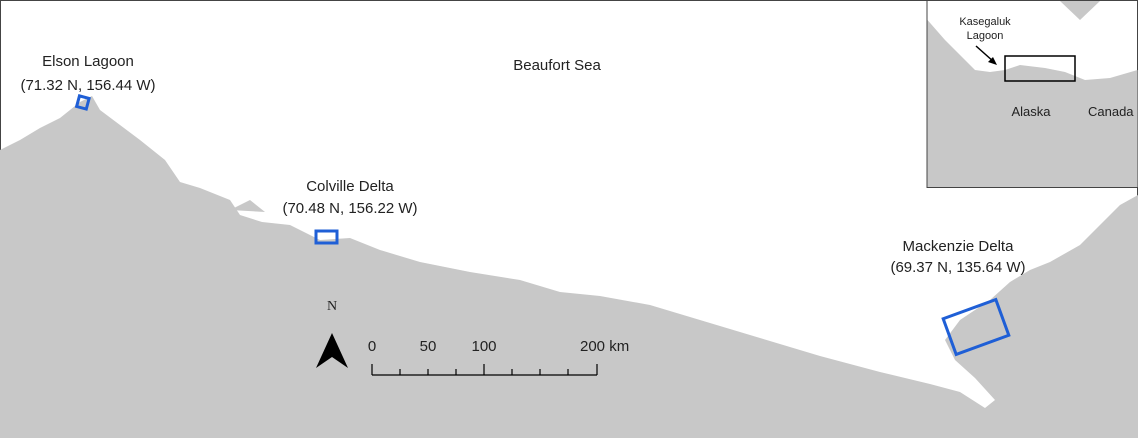  I want to click on inset: Kasegaluk Lagoon Alaska Canada, so click(1032, 94).